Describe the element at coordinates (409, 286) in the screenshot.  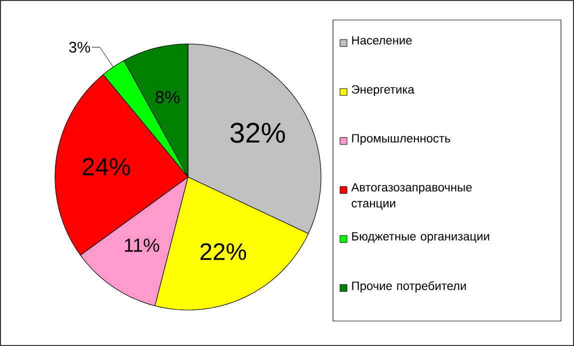
I see `legend-label: Прочие потребители` at that location.